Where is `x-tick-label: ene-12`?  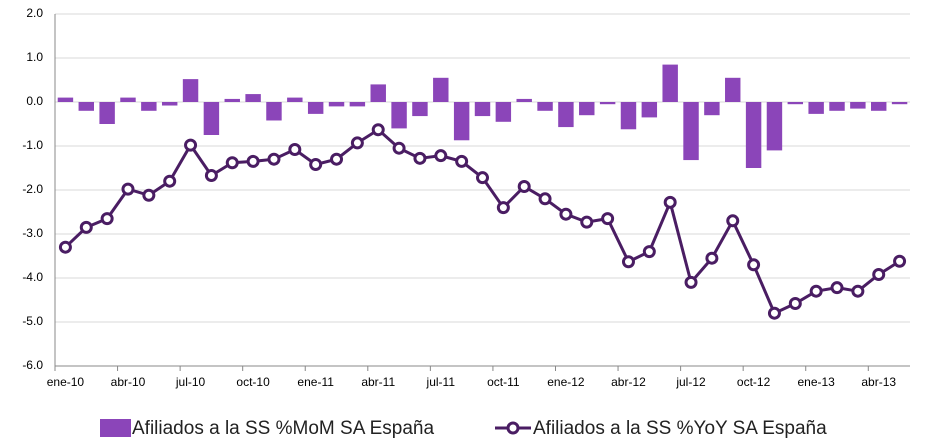 x-tick-label: ene-12 is located at coordinates (566, 382).